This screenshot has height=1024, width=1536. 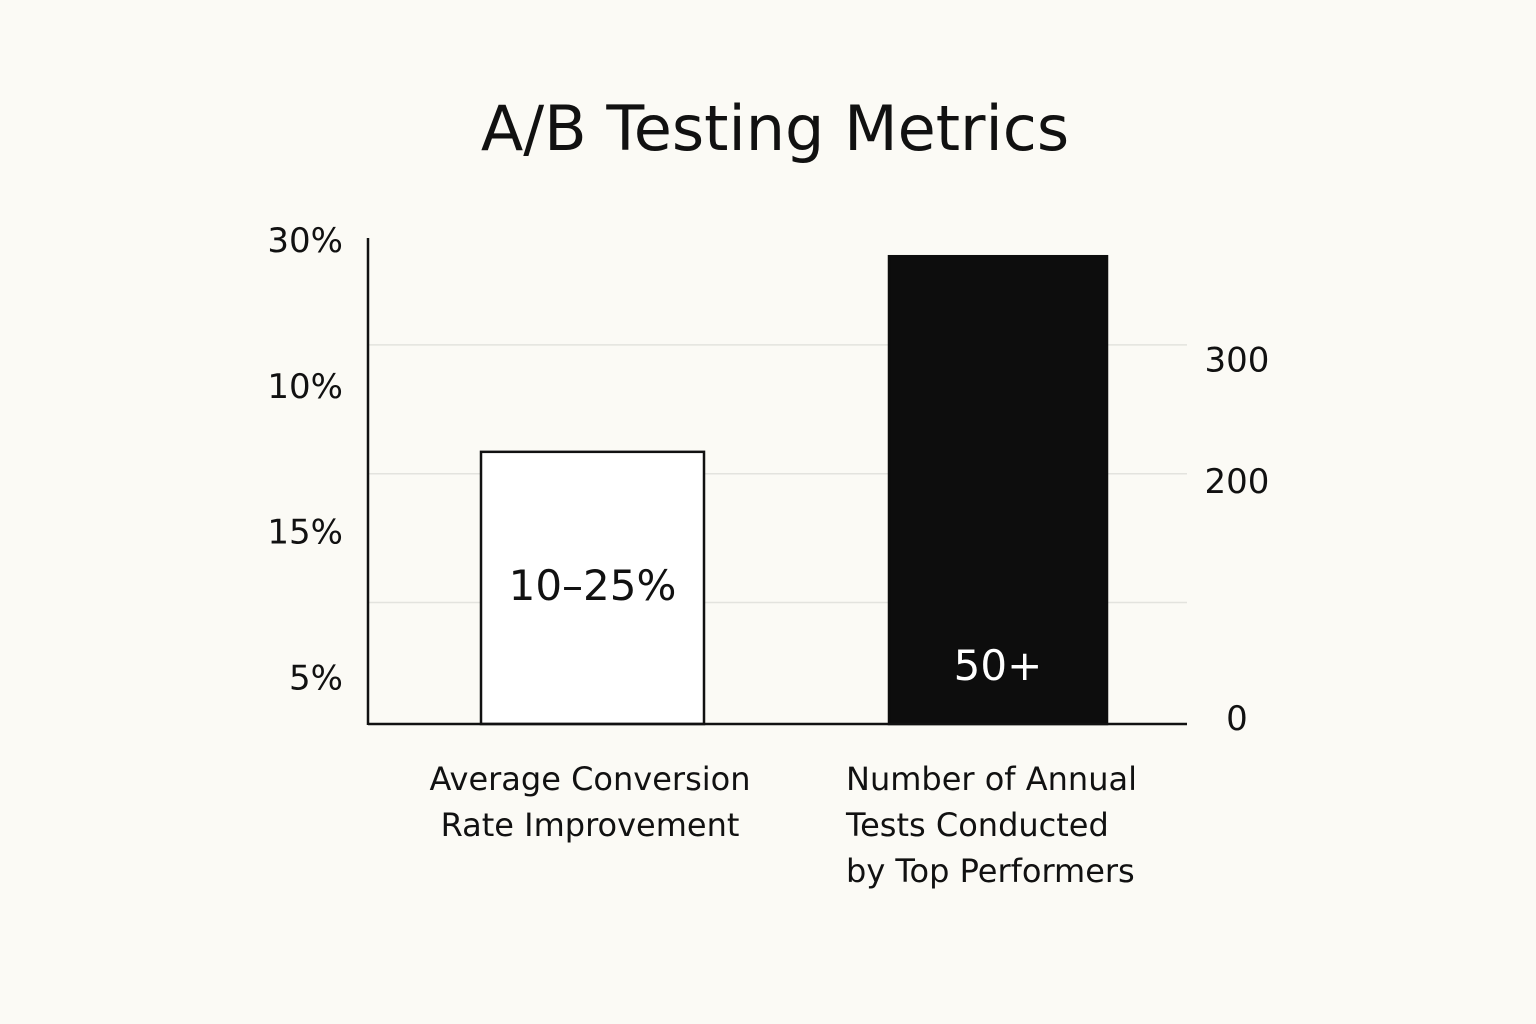 I want to click on bar-value-label-1: 50+, so click(x=998, y=665).